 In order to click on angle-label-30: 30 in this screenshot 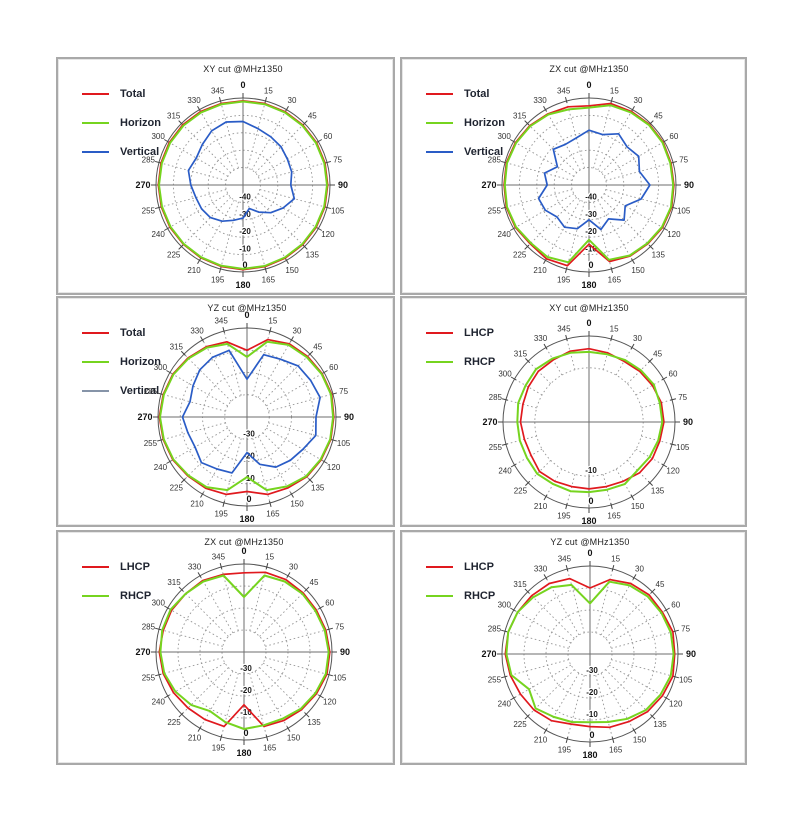, I will do `click(297, 330)`.